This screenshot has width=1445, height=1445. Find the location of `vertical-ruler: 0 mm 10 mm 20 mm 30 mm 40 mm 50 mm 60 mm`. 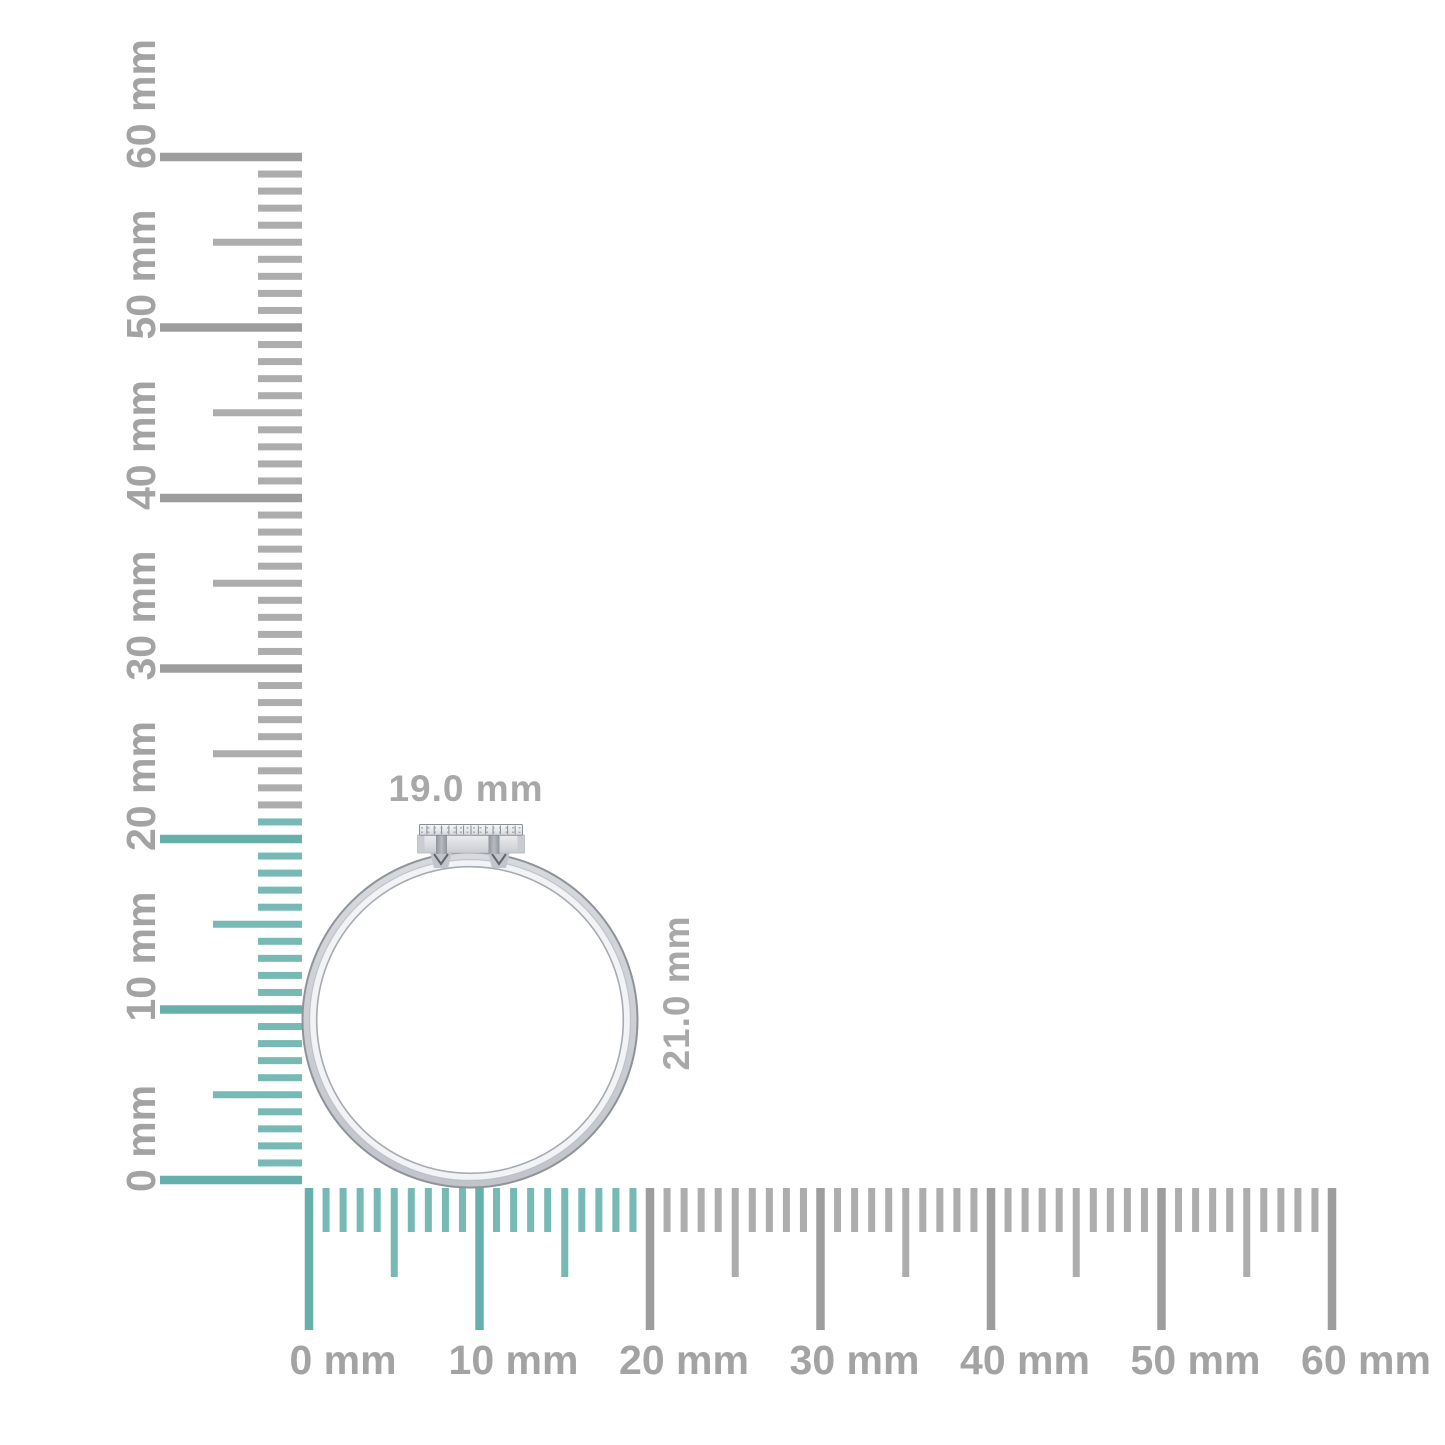

vertical-ruler: 0 mm 10 mm 20 mm 30 mm 40 mm 50 mm 60 mm is located at coordinates (210, 615).